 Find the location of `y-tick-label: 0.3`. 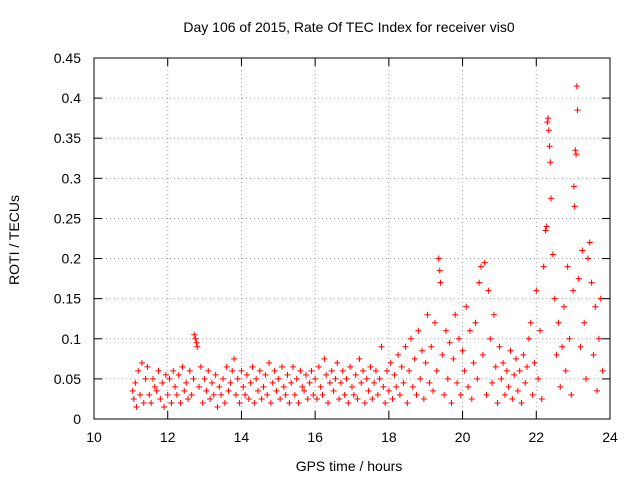

y-tick-label: 0.3 is located at coordinates (72, 178).